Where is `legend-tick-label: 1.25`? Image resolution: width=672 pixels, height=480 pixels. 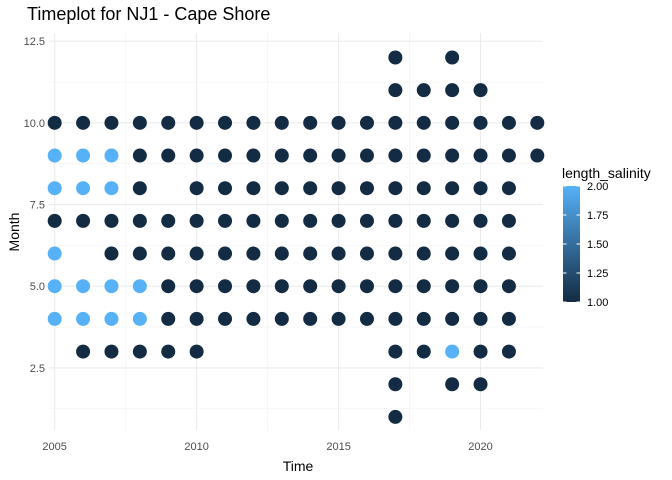
legend-tick-label: 1.25 is located at coordinates (597, 274).